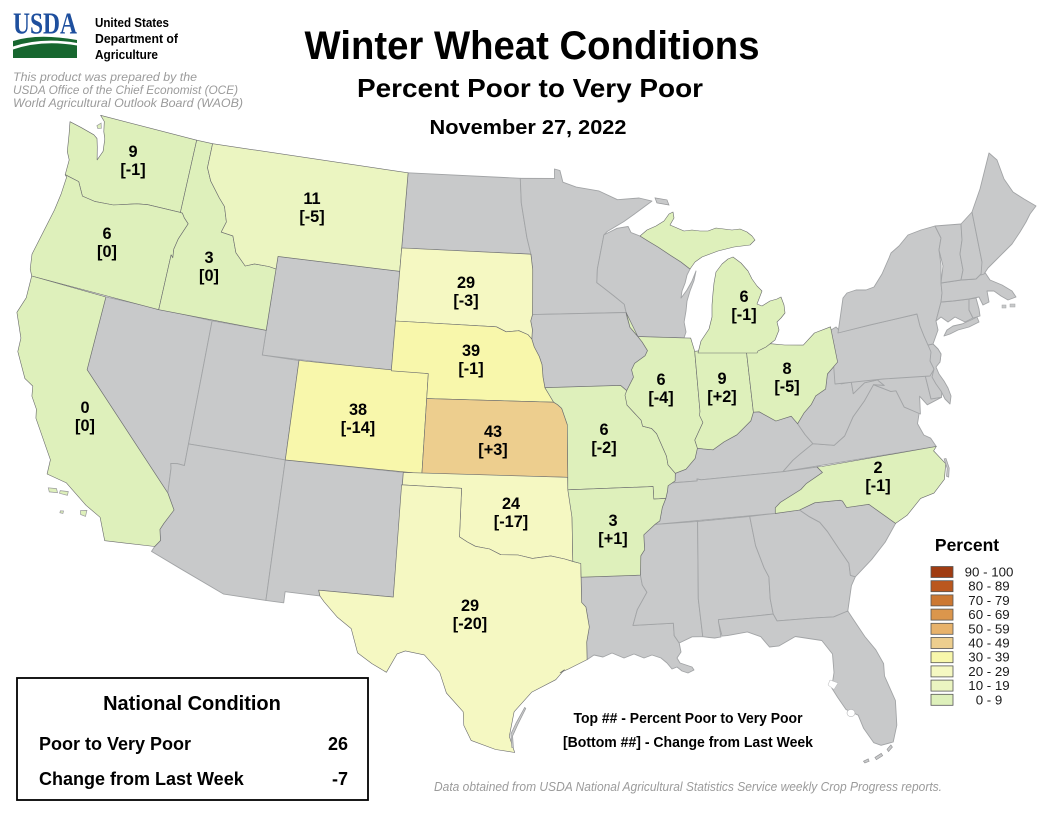 This screenshot has width=1056, height=821. Describe the element at coordinates (528, 127) in the screenshot. I see `svg-text: November 27, 2022` at that location.